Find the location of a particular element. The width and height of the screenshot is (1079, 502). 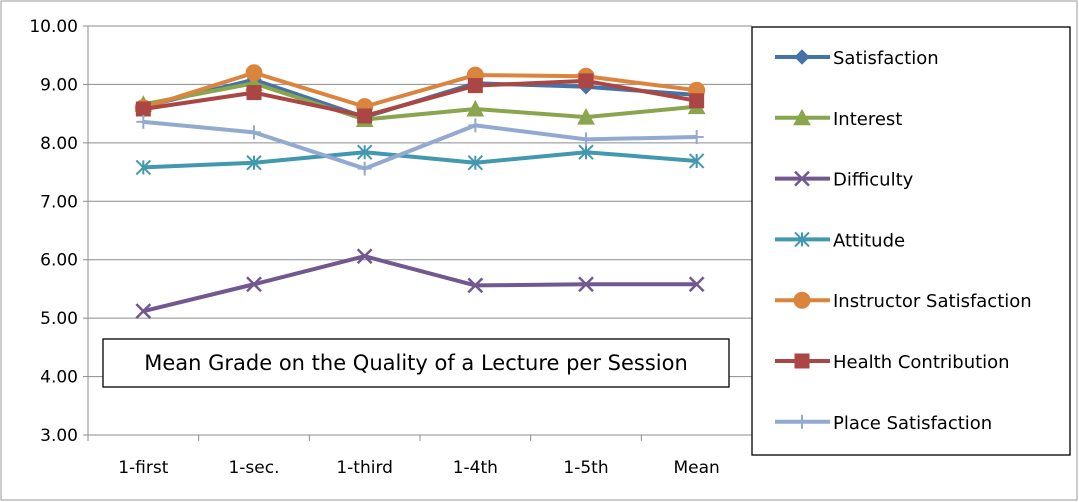

legend-item-difficulty: Difficulty is located at coordinates (844, 180).